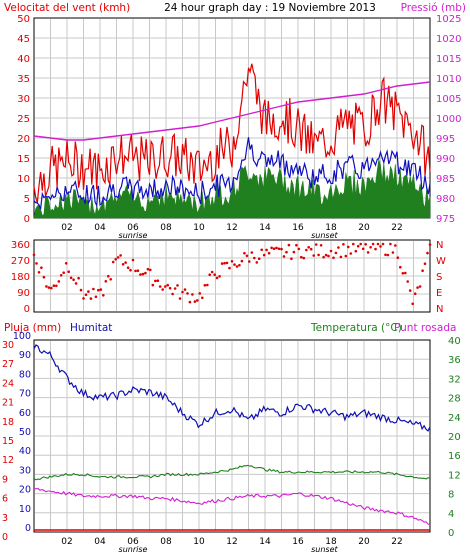  I want to click on rain-y-tick-label: 0, so click(5, 537).